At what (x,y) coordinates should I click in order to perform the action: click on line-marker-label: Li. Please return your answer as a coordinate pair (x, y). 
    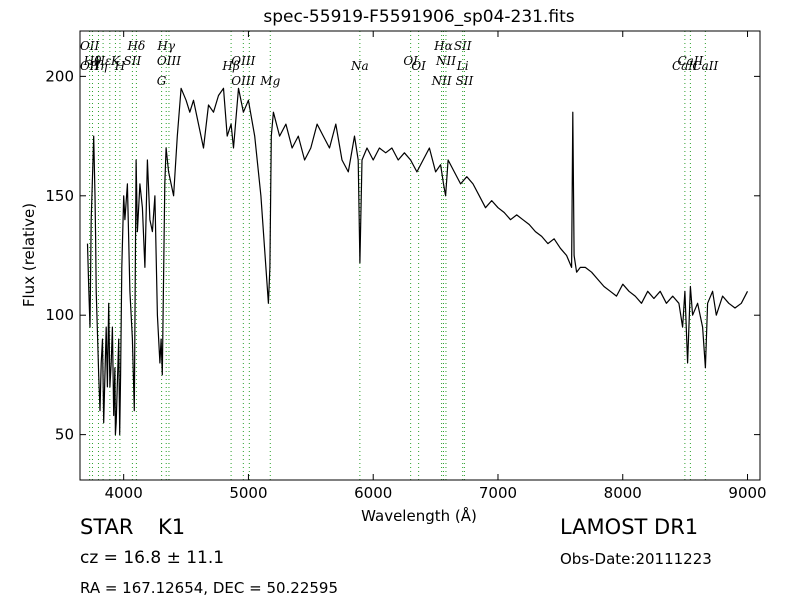
    Looking at the image, I should click on (462, 66).